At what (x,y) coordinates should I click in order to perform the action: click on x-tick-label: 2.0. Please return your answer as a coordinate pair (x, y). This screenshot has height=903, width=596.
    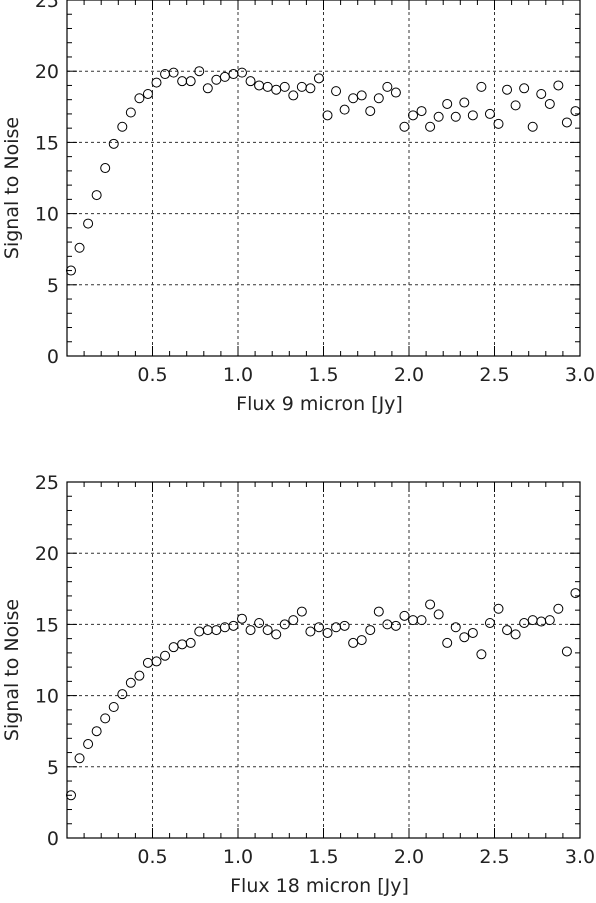
    Looking at the image, I should click on (409, 857).